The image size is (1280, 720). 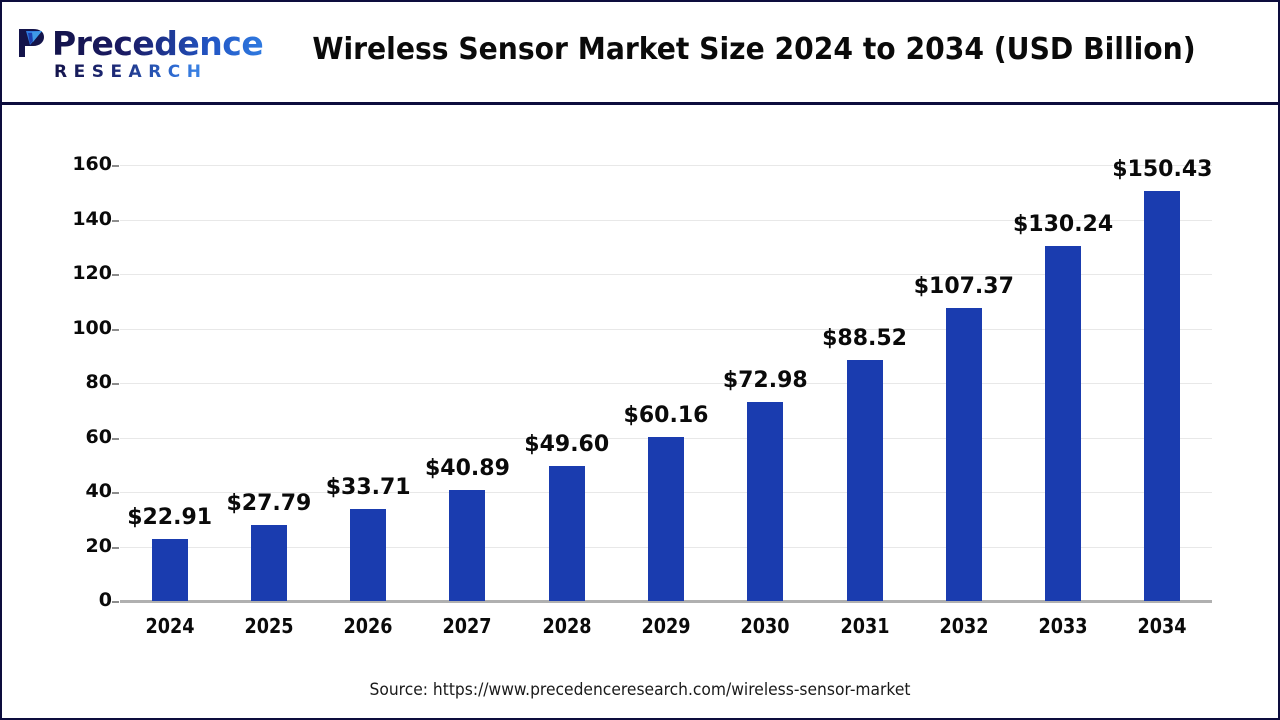 I want to click on y-axis-tick-label: 60, so click(x=98, y=436).